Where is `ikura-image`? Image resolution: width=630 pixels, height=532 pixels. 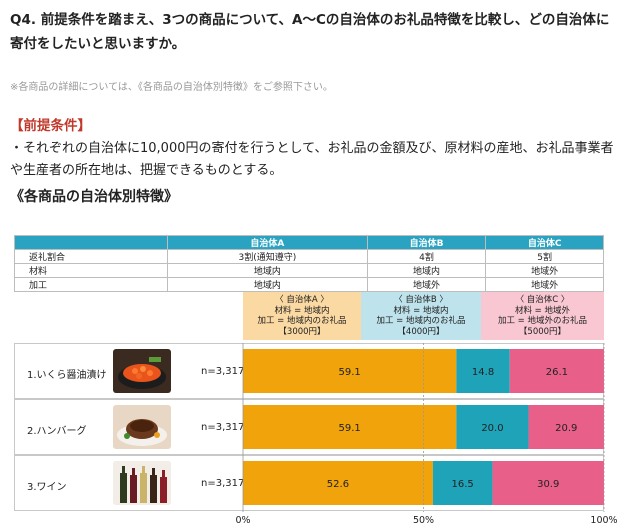 ikura-image is located at coordinates (142, 371).